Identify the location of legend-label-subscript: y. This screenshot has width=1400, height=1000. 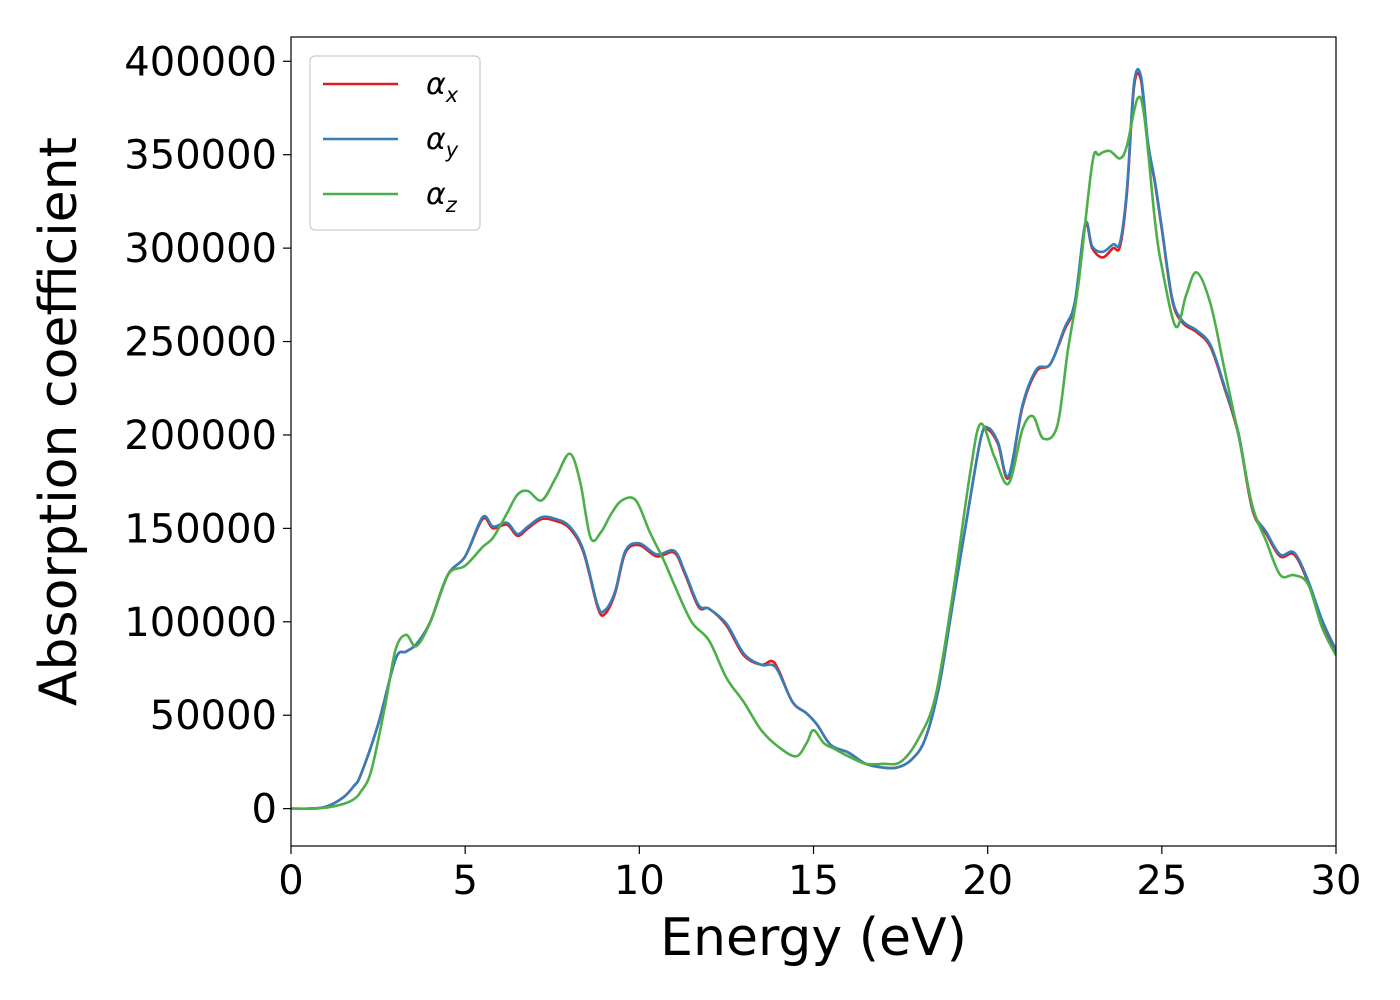
(452, 150).